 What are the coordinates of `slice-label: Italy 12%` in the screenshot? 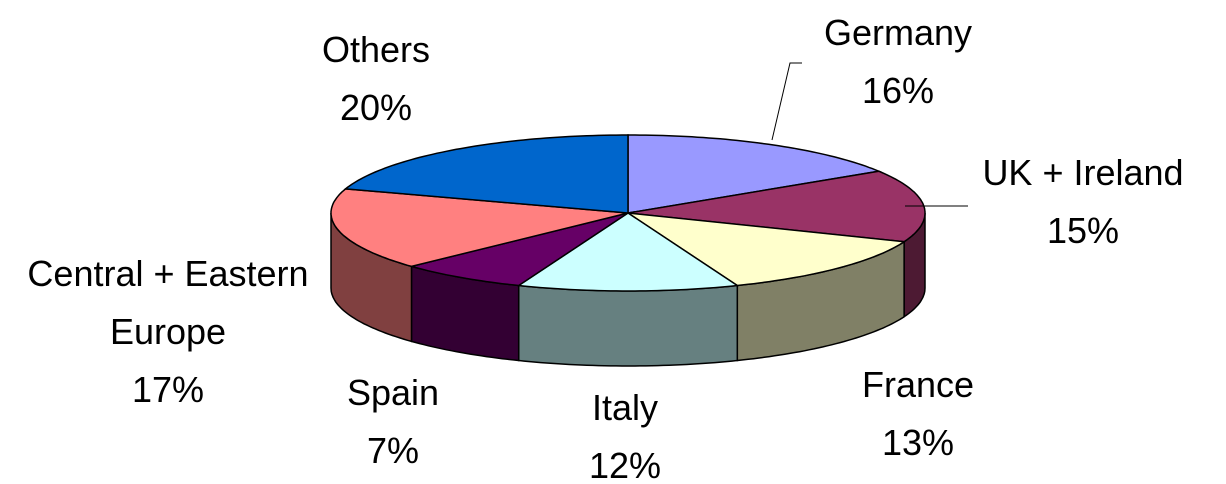 It's located at (625, 431).